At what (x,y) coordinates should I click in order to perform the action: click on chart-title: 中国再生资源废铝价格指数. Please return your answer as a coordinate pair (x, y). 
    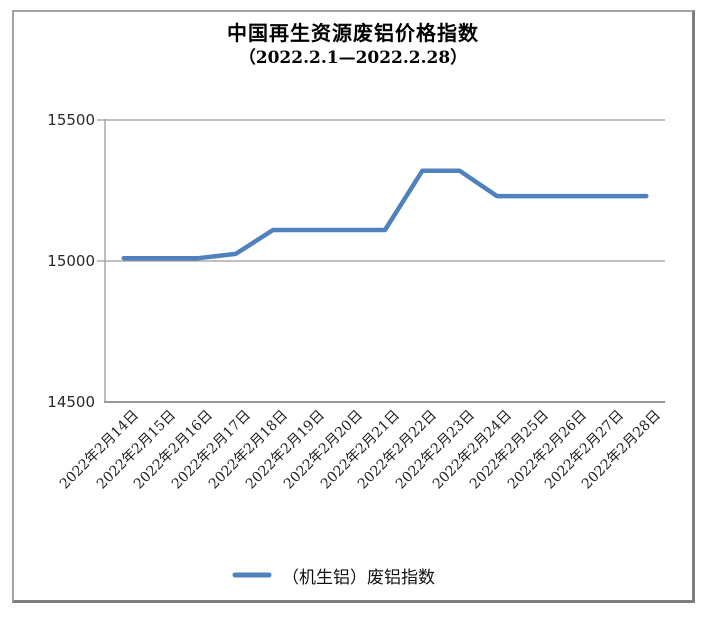
    Looking at the image, I should click on (353, 33).